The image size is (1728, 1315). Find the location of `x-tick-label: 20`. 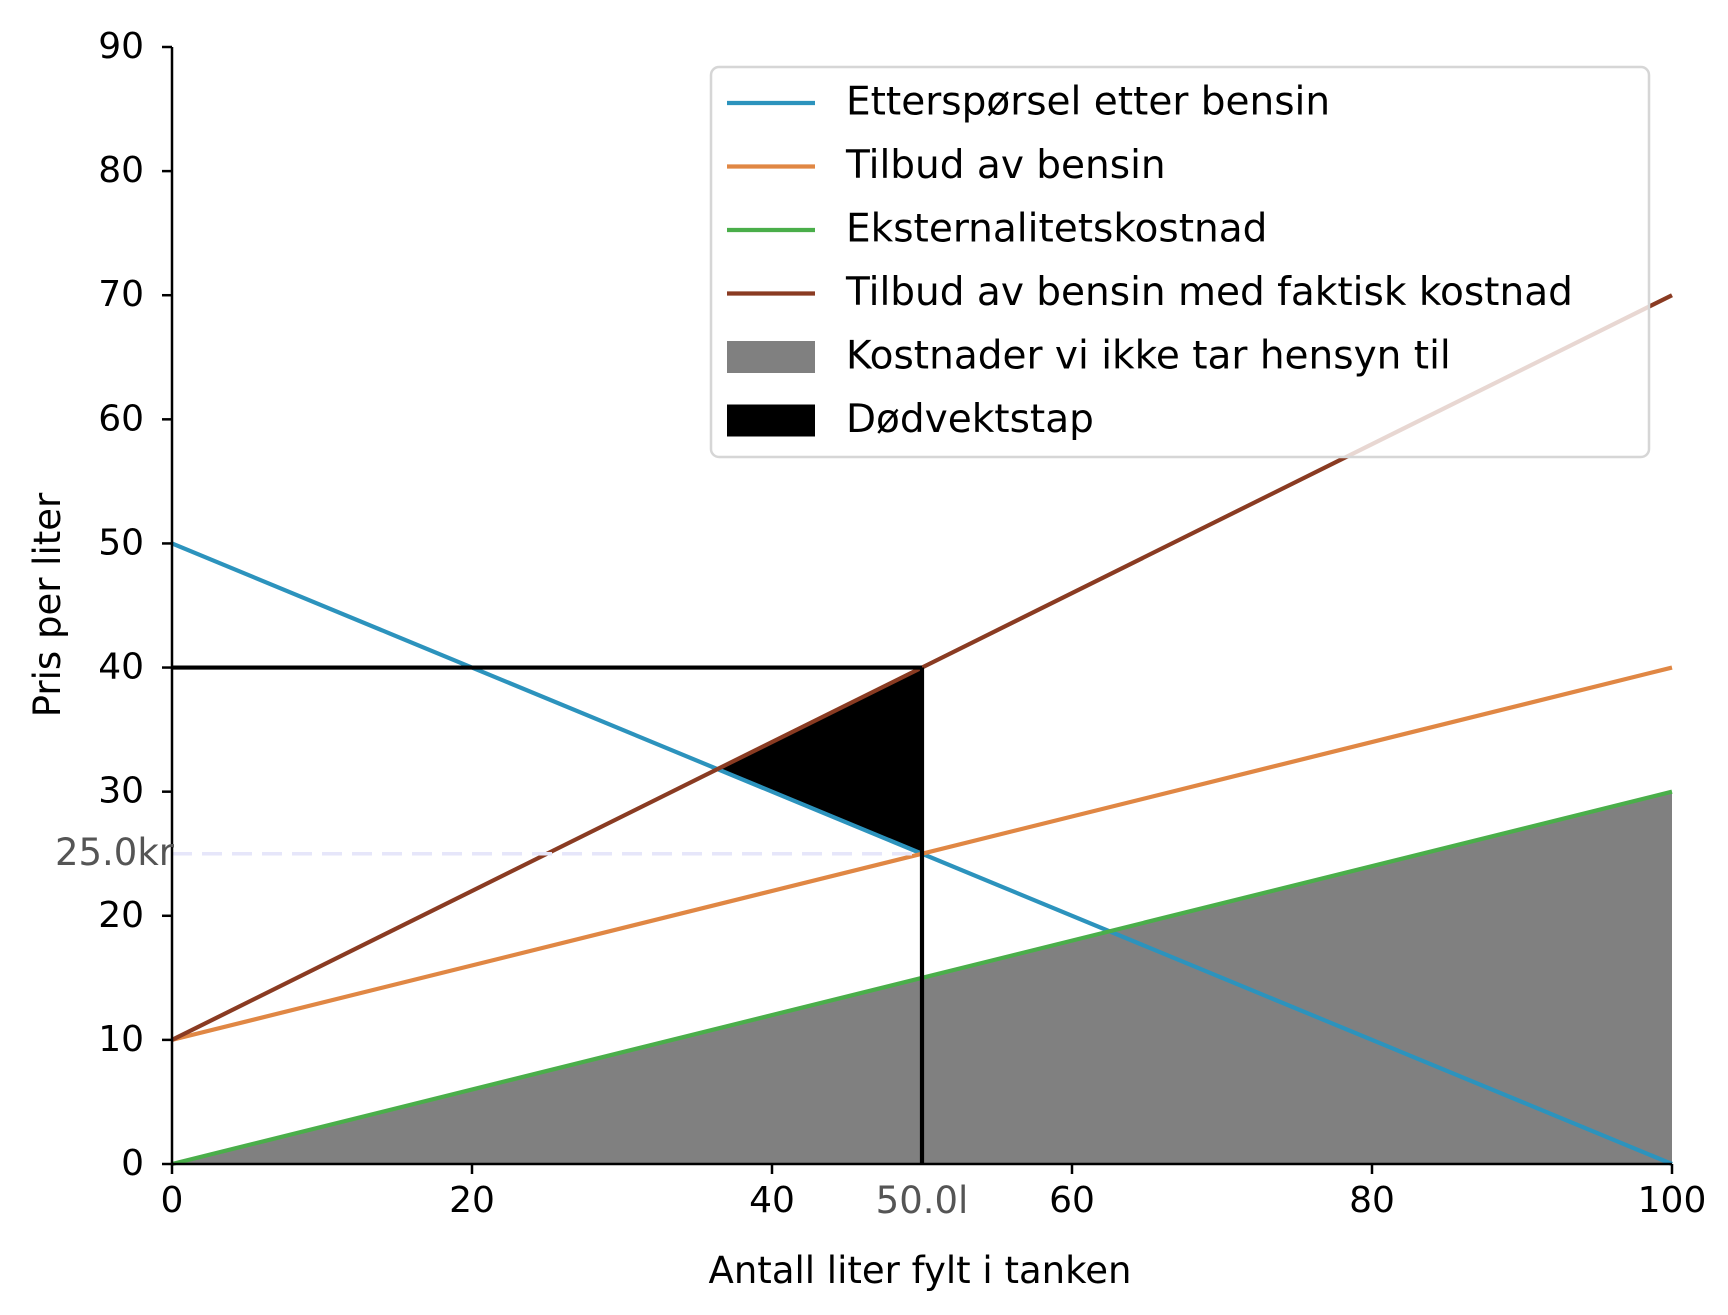

x-tick-label: 20 is located at coordinates (472, 1200).